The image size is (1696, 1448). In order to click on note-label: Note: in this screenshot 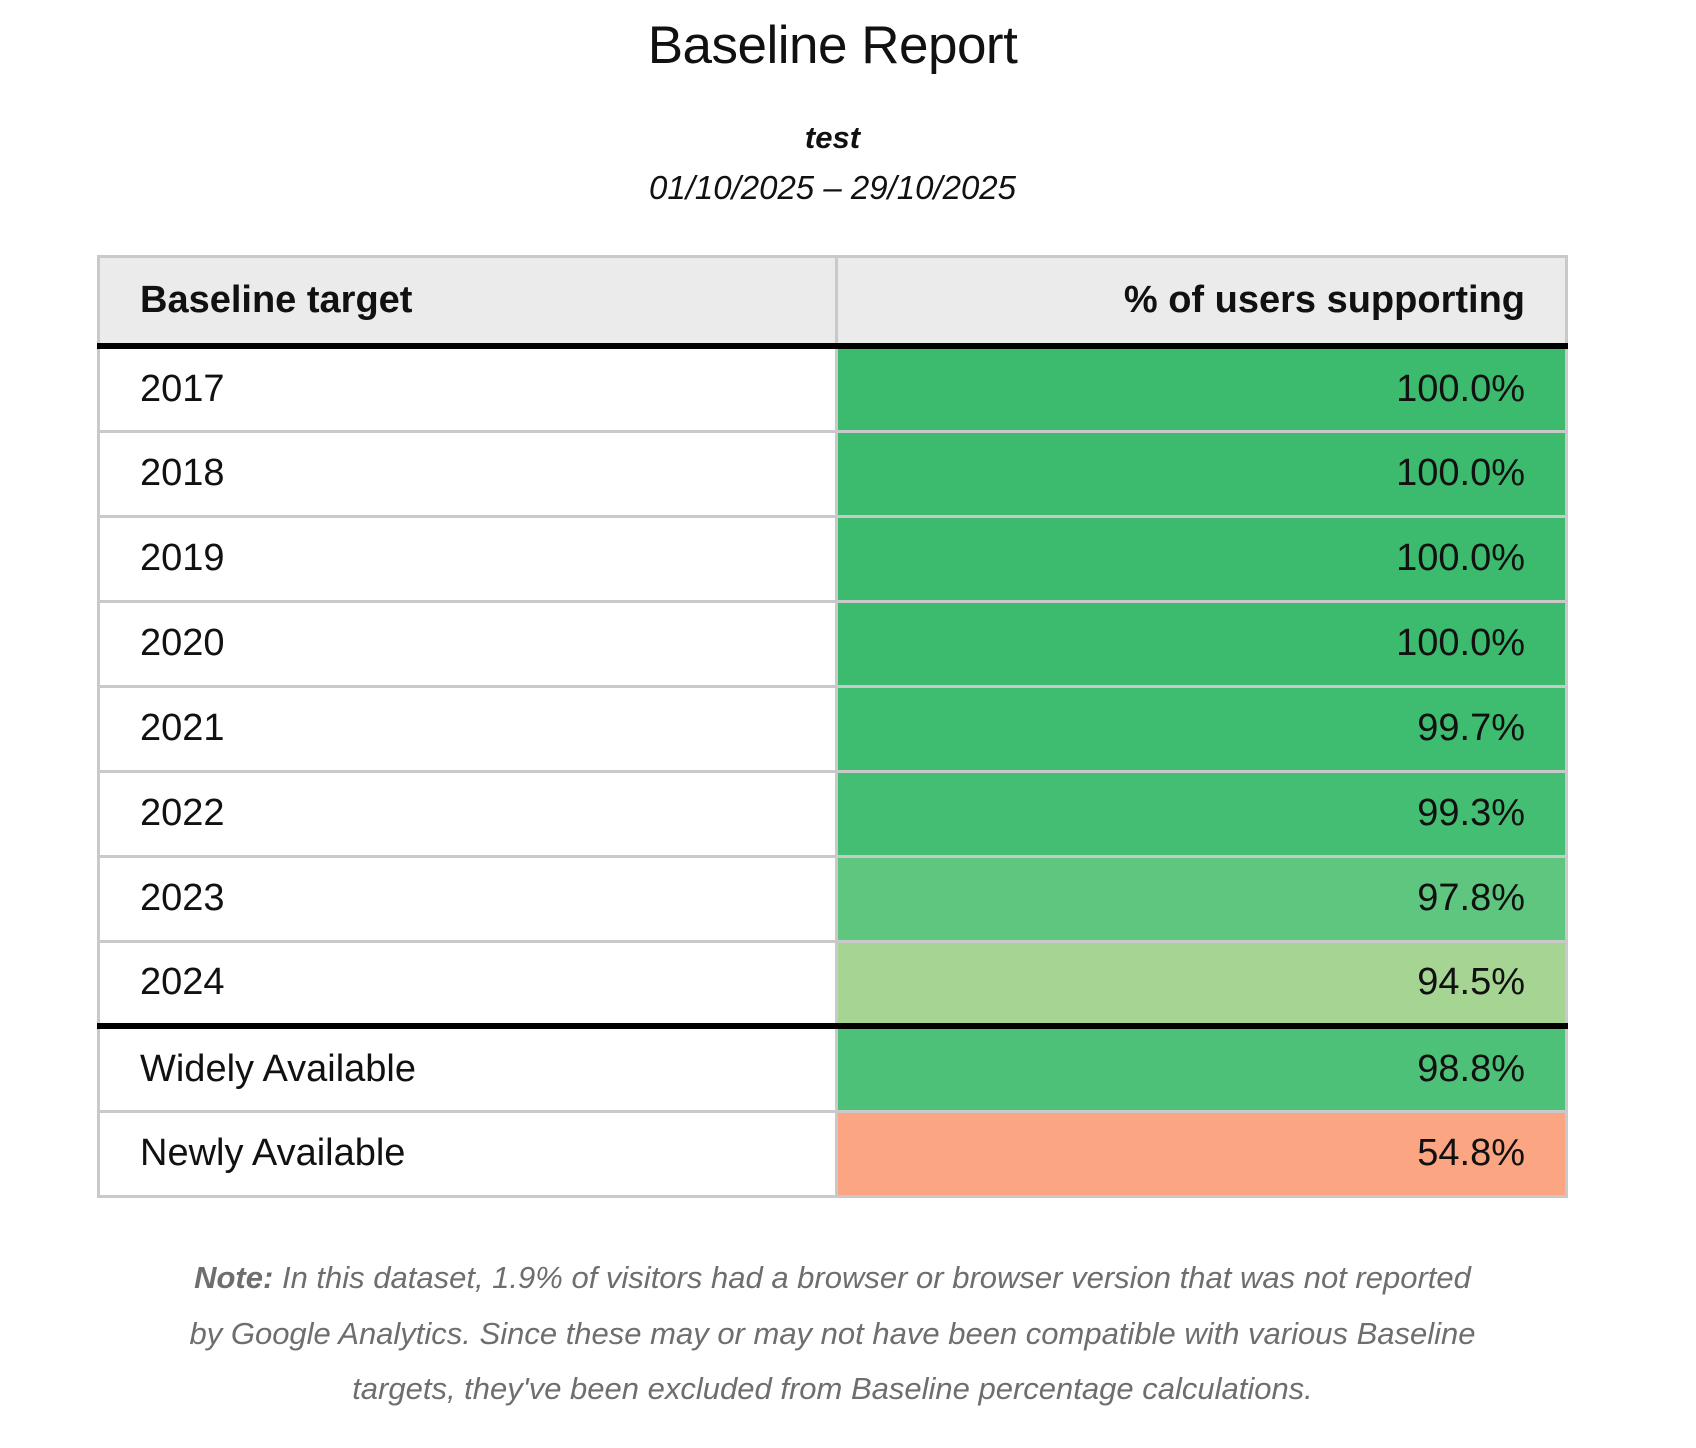, I will do `click(234, 1277)`.